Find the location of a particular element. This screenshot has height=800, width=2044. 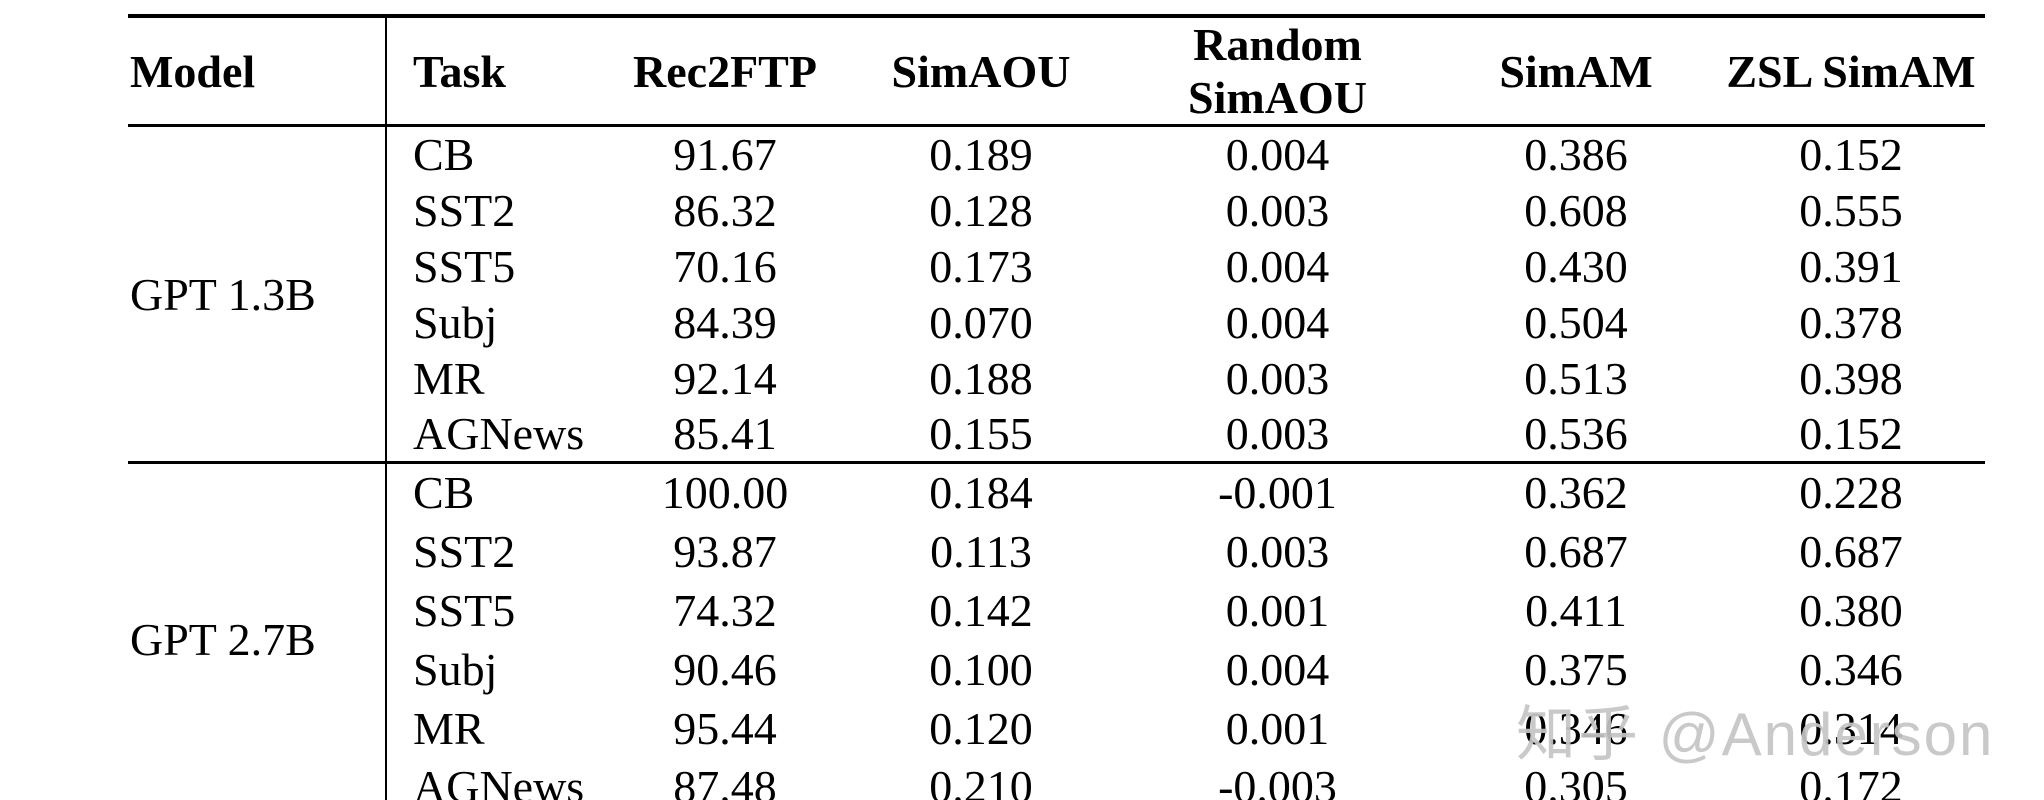

model-label: GPT 1.3B is located at coordinates (257, 294).